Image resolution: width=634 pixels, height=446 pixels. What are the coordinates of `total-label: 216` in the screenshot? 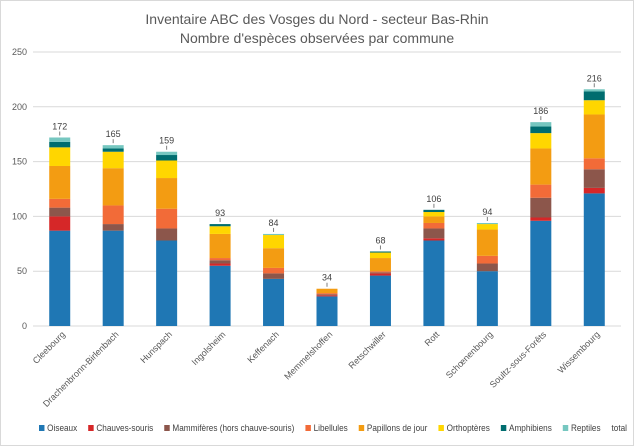 It's located at (594, 78).